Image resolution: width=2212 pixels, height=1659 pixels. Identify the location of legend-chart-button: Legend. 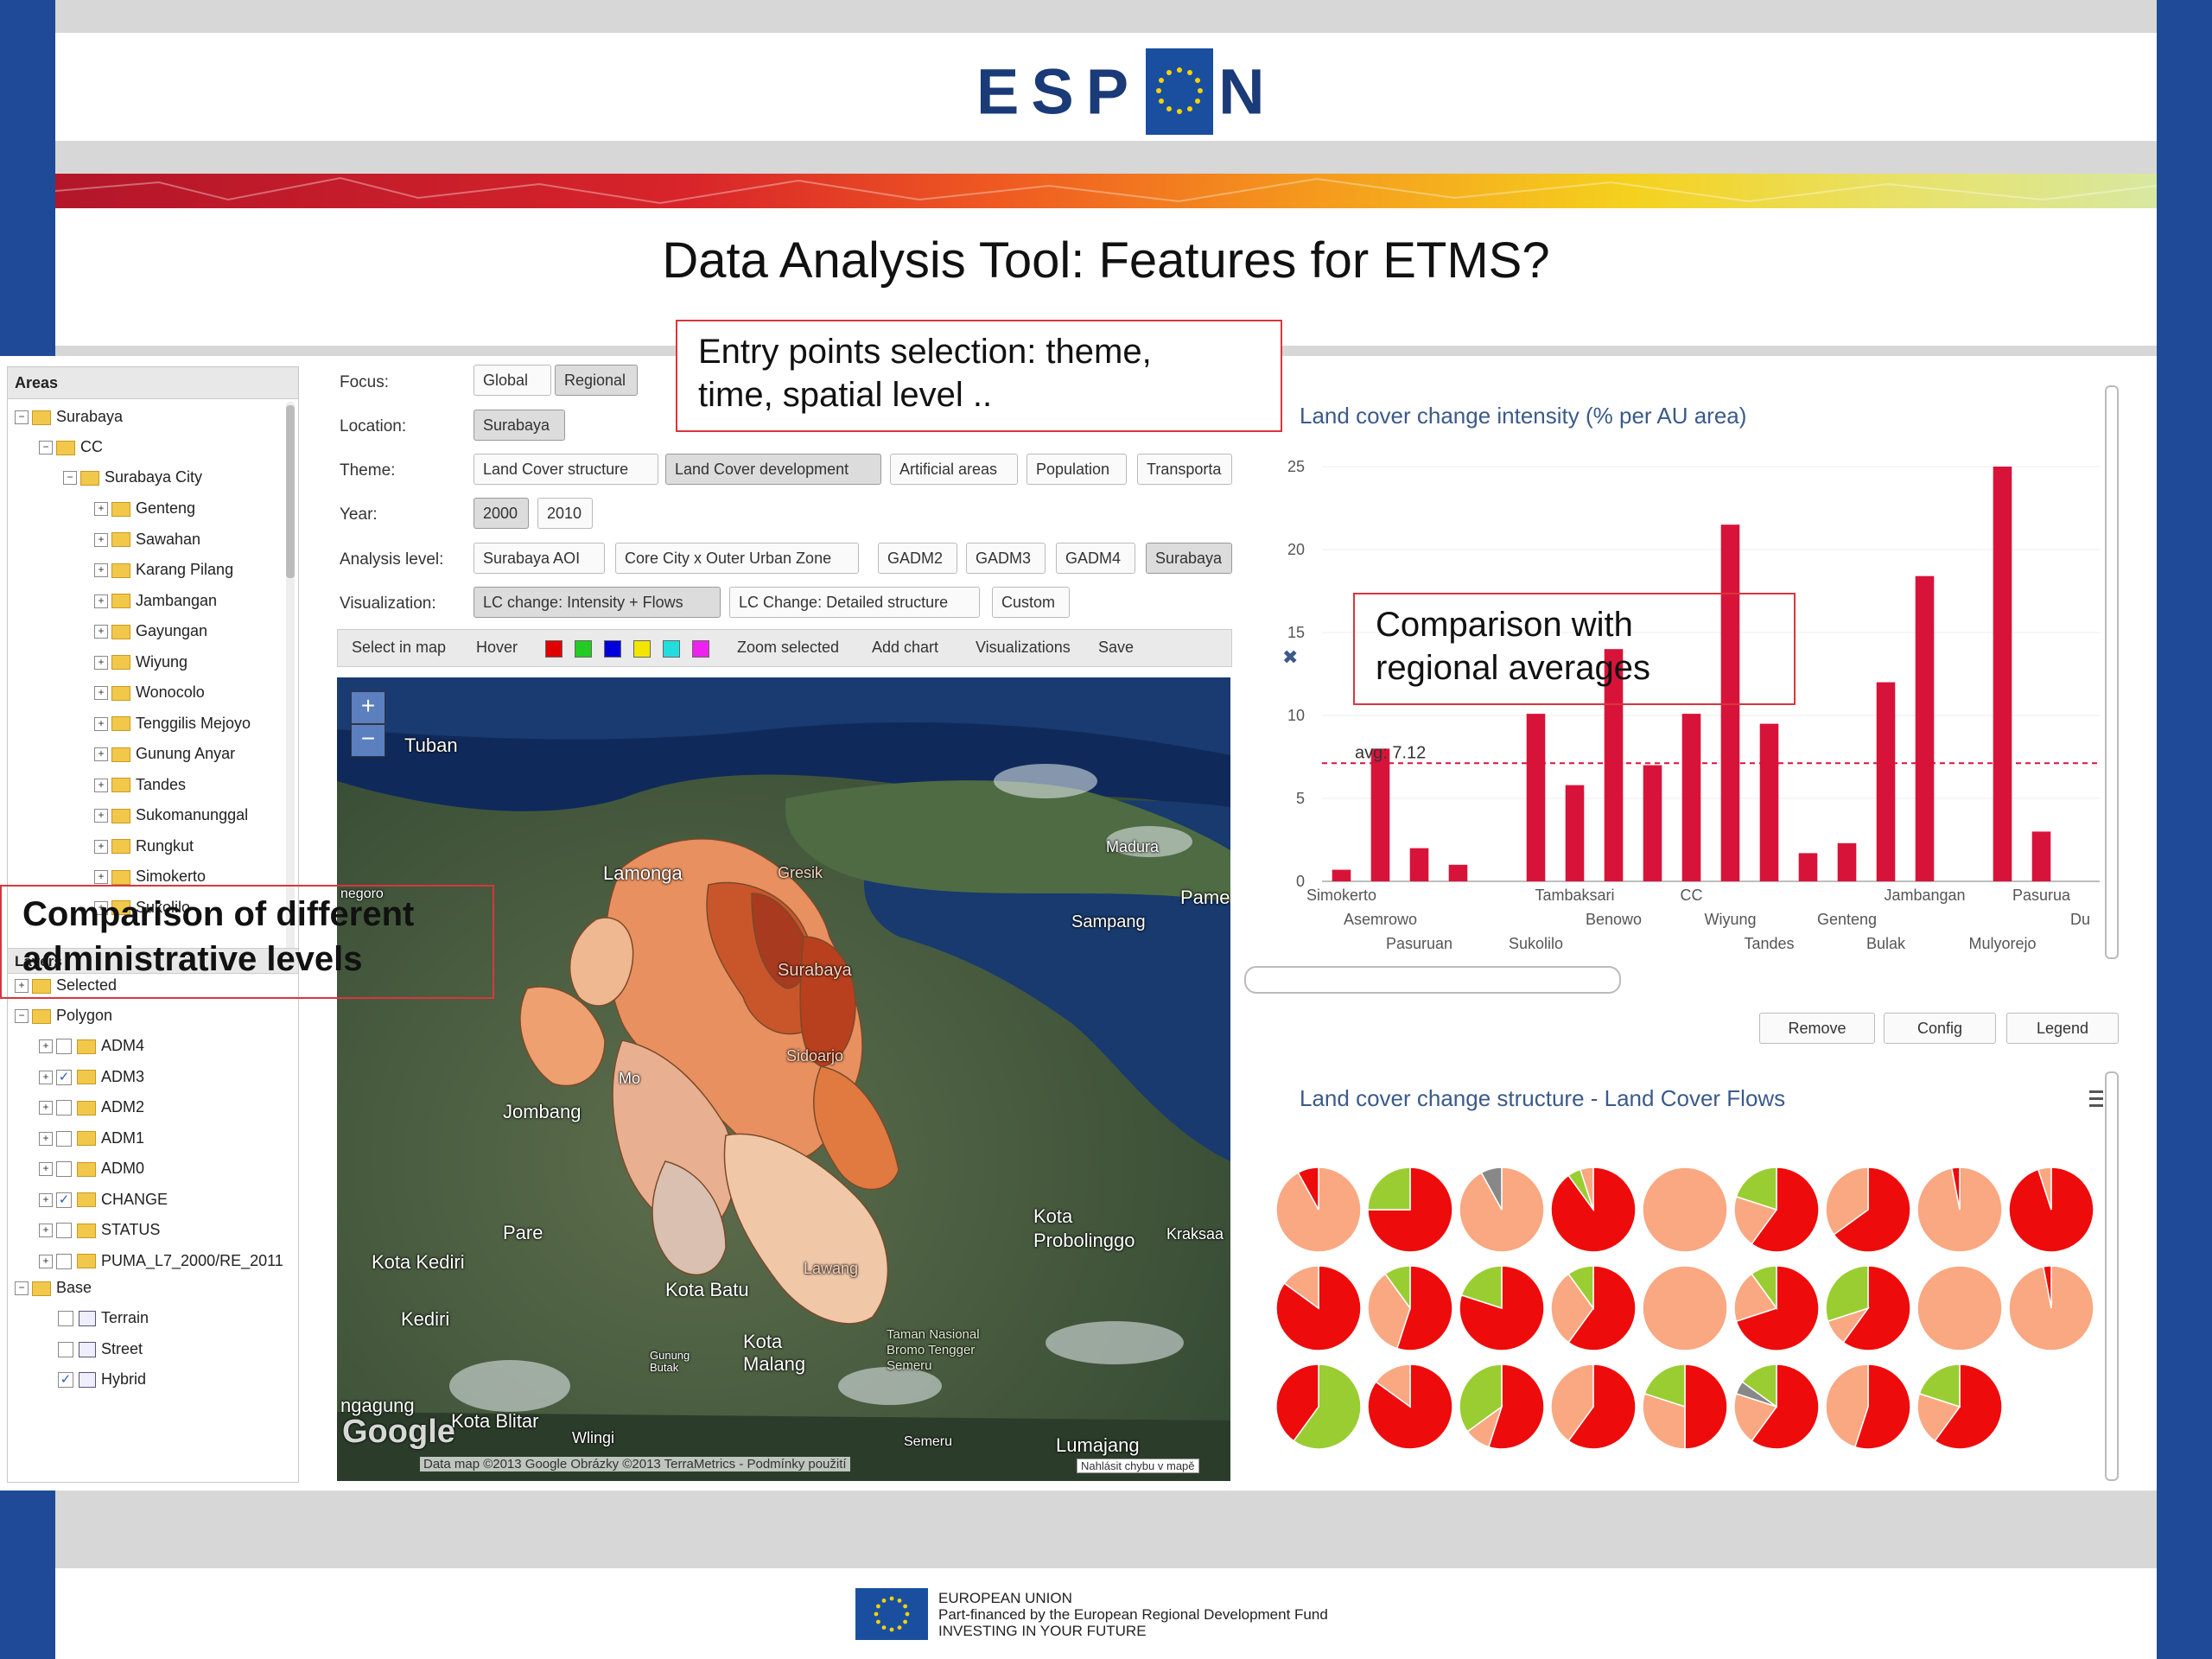
(2062, 1028).